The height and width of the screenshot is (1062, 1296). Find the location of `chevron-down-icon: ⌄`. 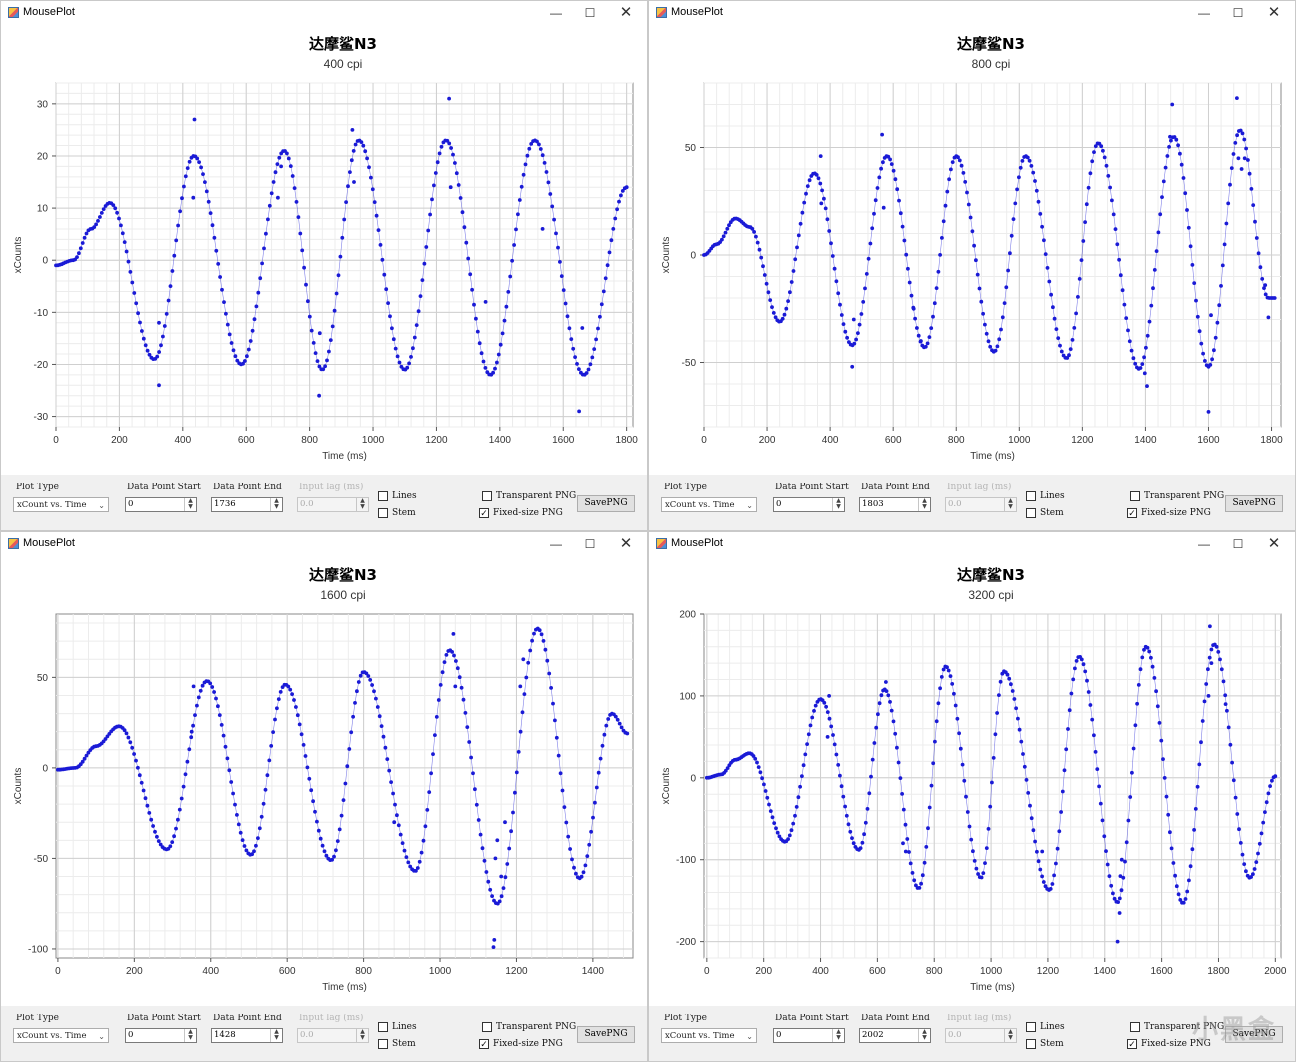

chevron-down-icon: ⌄ is located at coordinates (101, 505).